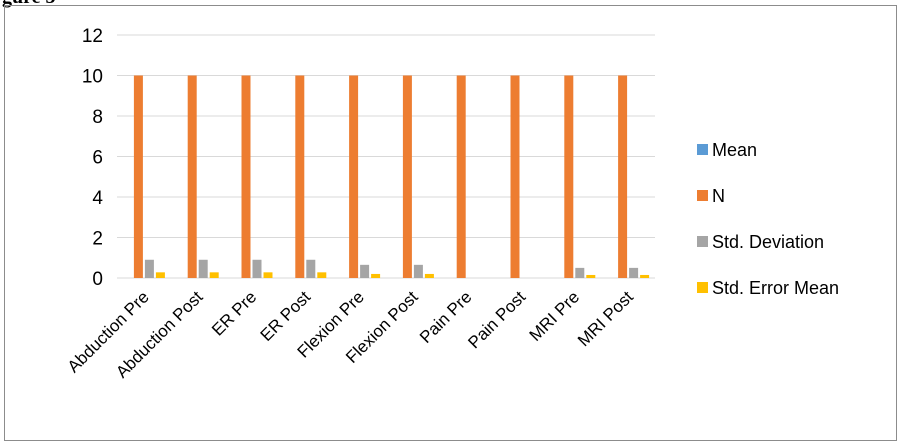 The width and height of the screenshot is (904, 446). Describe the element at coordinates (718, 196) in the screenshot. I see `legend-label: N` at that location.